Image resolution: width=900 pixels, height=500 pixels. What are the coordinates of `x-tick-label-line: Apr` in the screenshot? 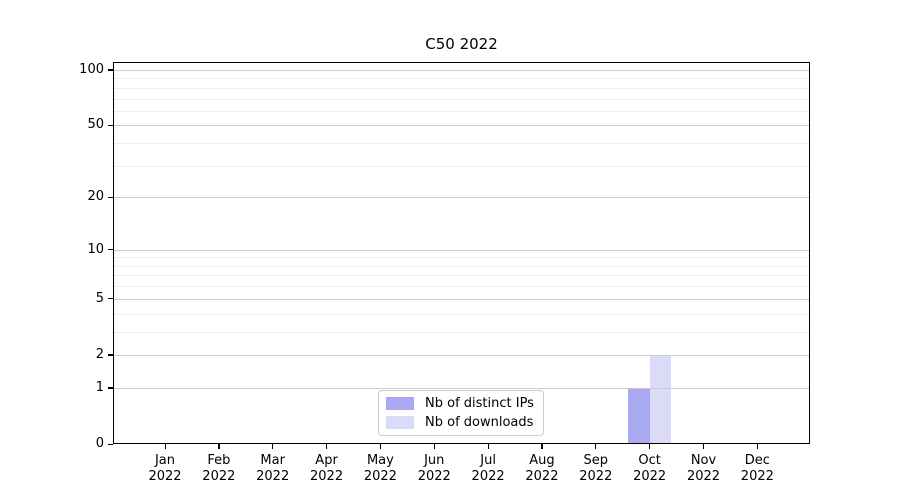 It's located at (326, 460).